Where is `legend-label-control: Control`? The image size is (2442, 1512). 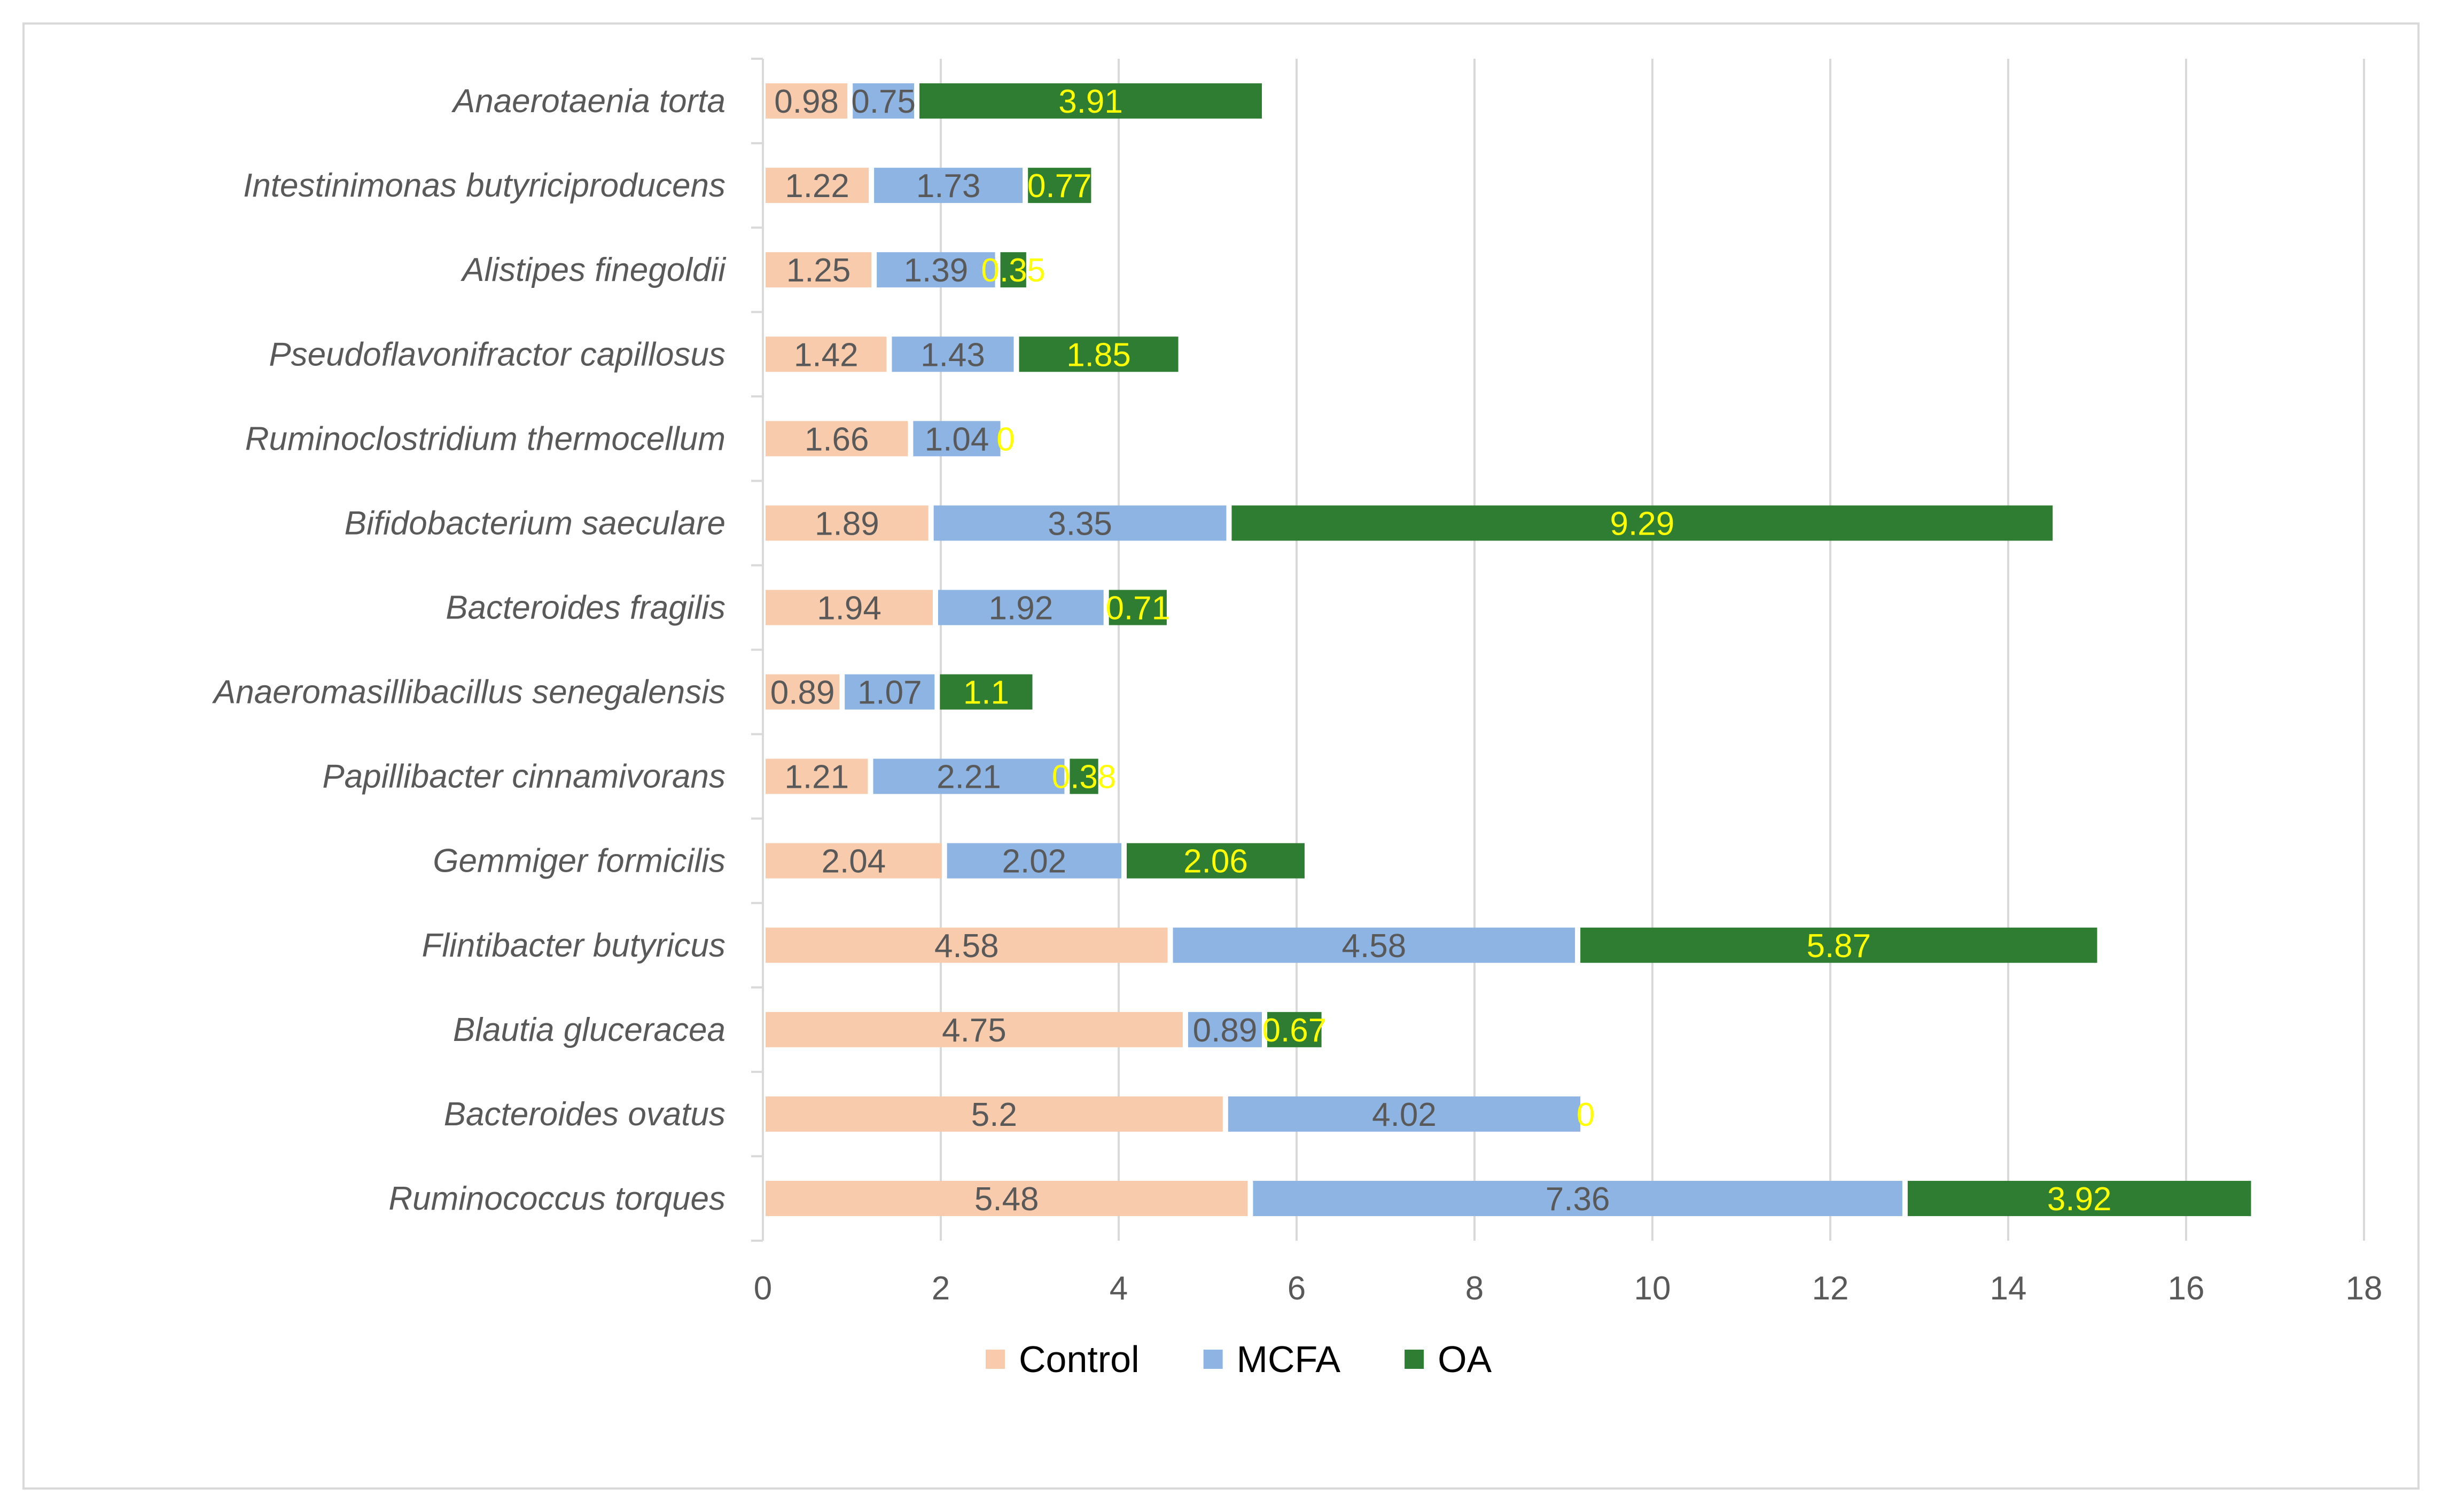 legend-label-control: Control is located at coordinates (1079, 1359).